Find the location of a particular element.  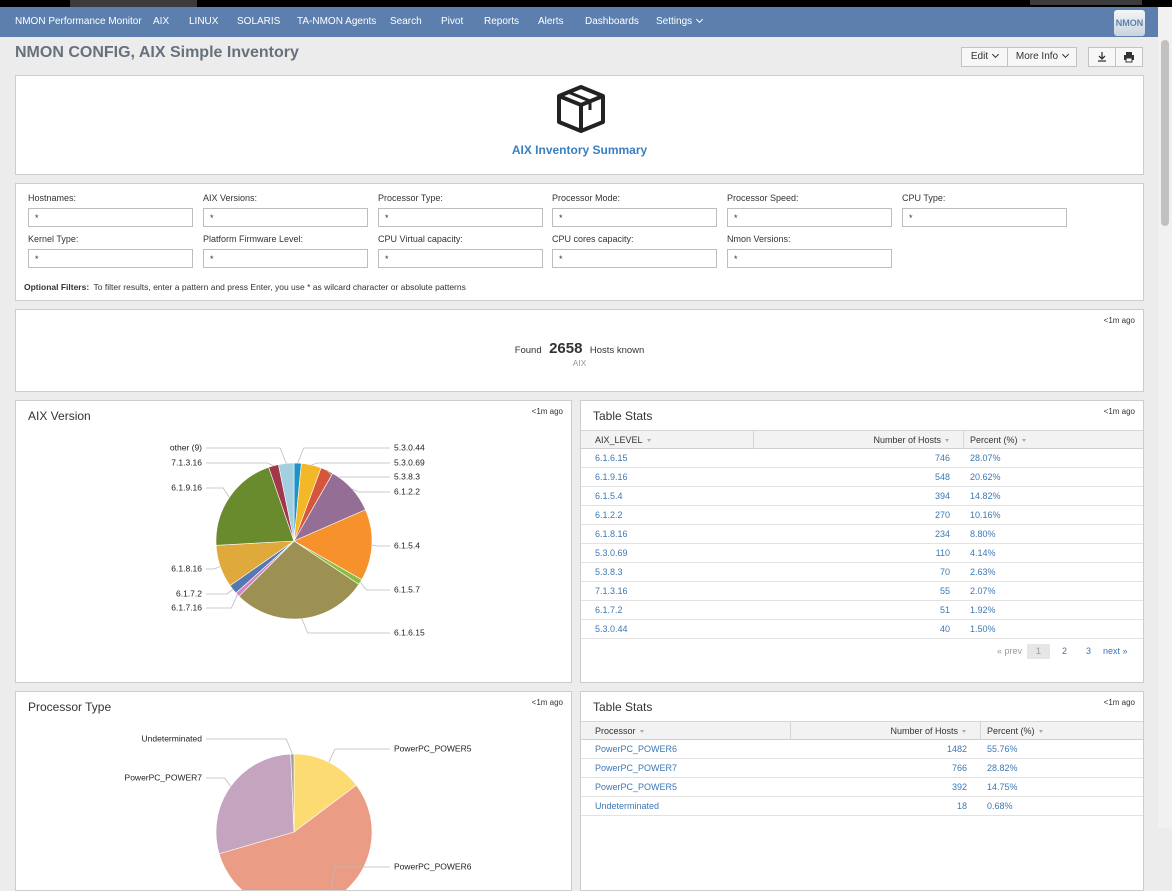

slice-label: 6.1.7.2 is located at coordinates (189, 593).